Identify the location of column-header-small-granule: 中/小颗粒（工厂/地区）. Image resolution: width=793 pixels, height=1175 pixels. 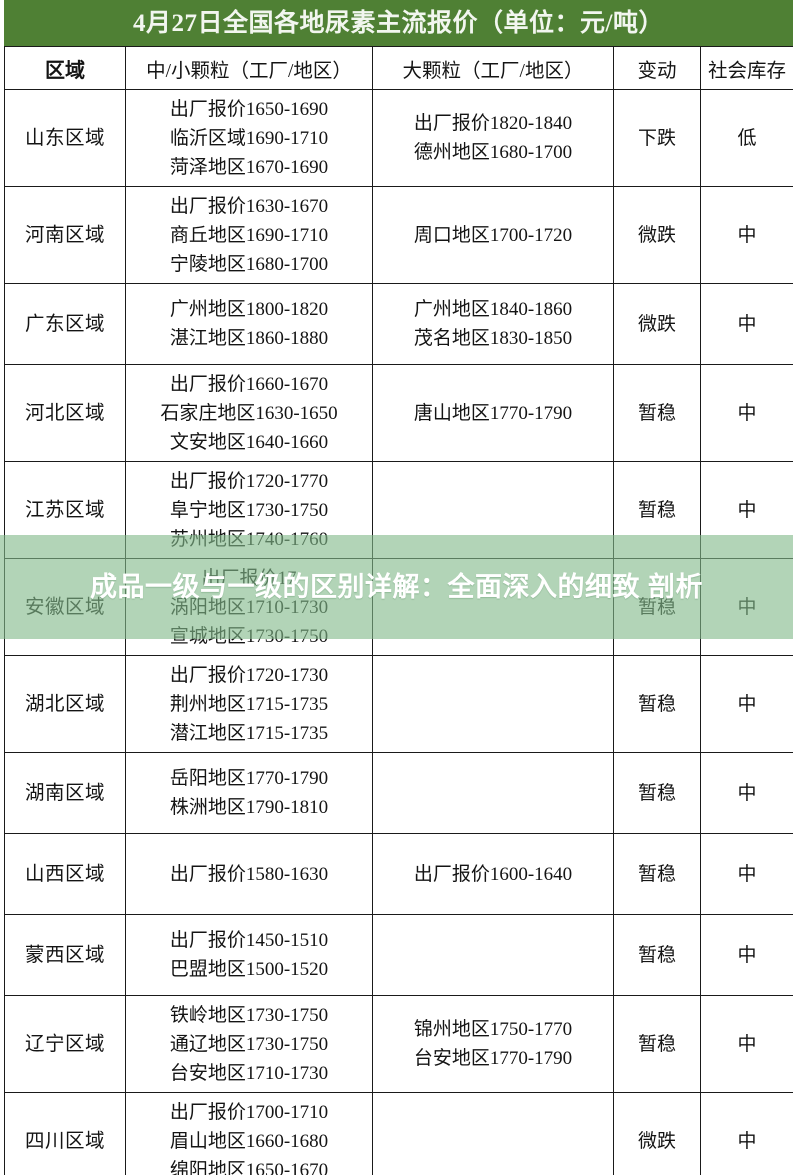
(249, 68).